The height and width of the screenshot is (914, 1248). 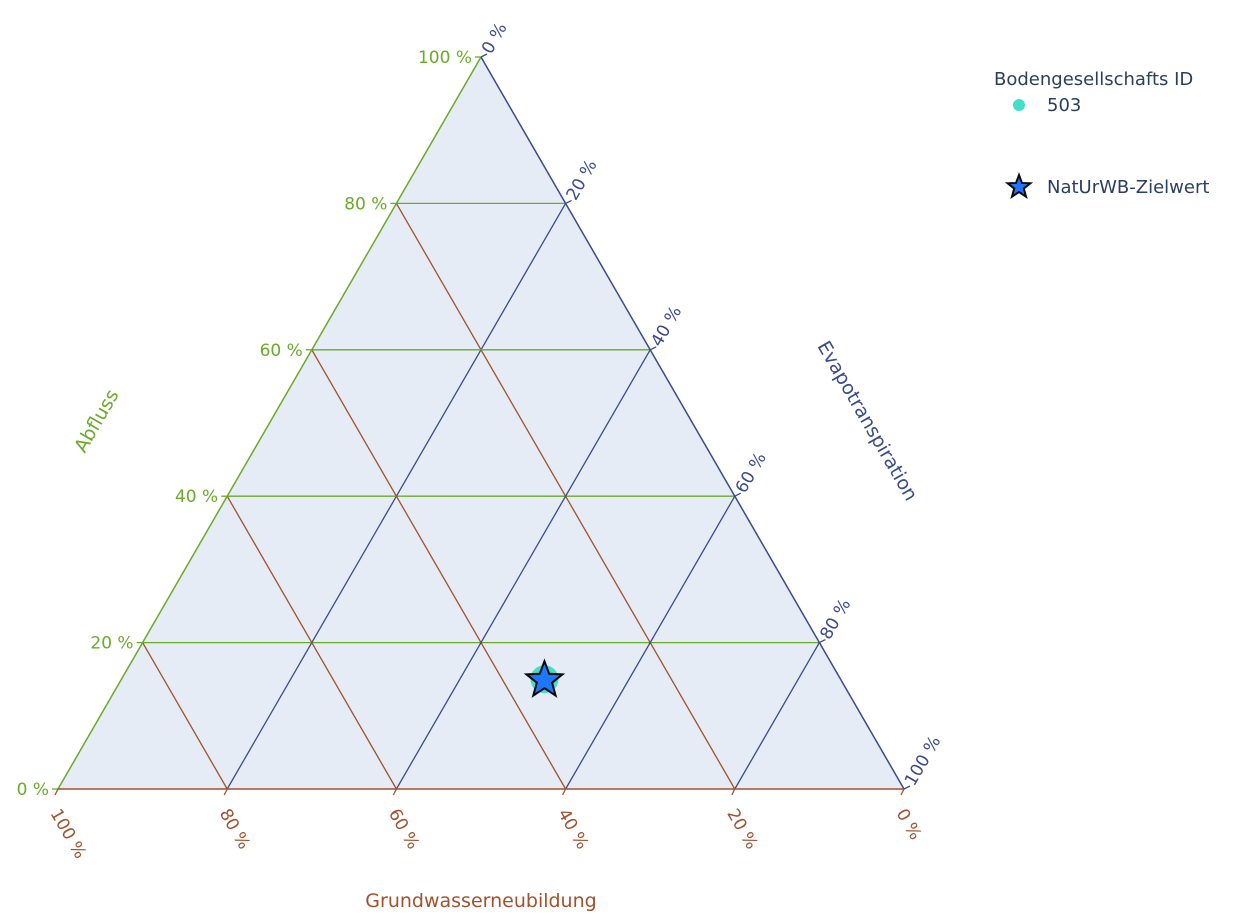 I want to click on legend-entry-label: NatUrWB-Zielwert, so click(x=1128, y=187).